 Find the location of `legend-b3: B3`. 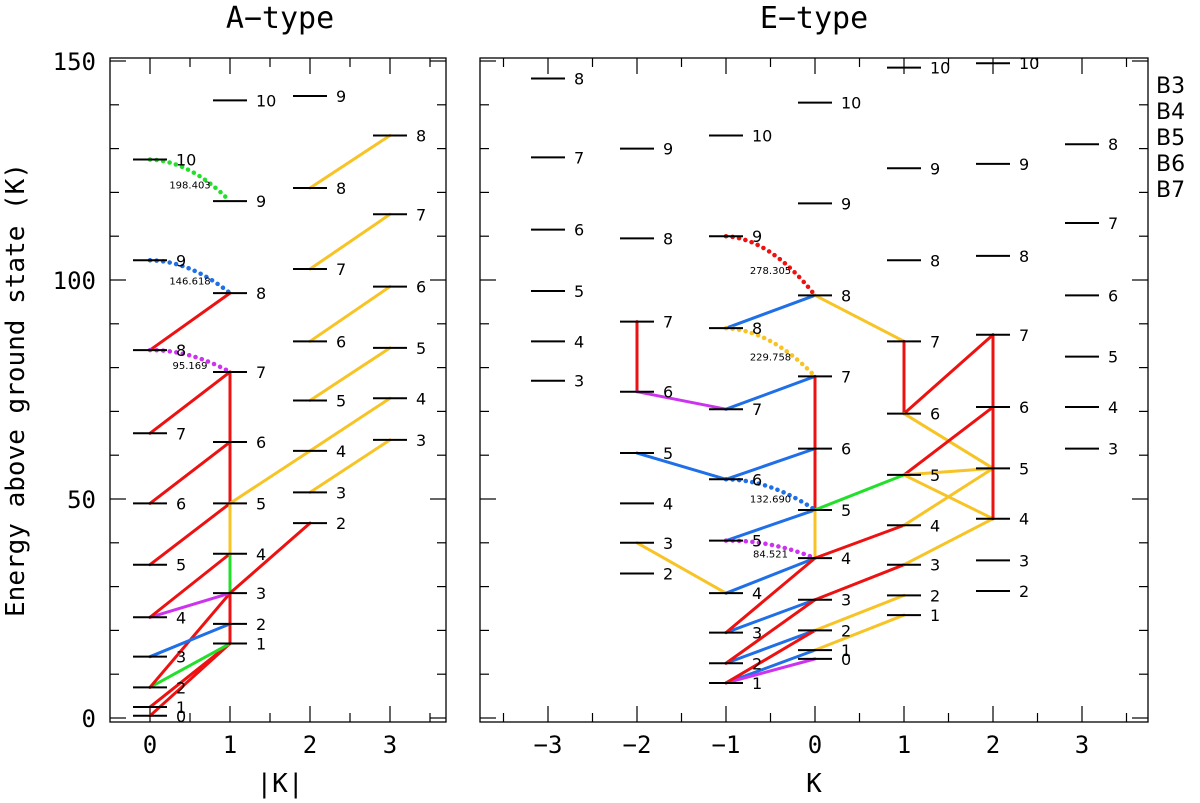

legend-b3: B3 is located at coordinates (1170, 86).